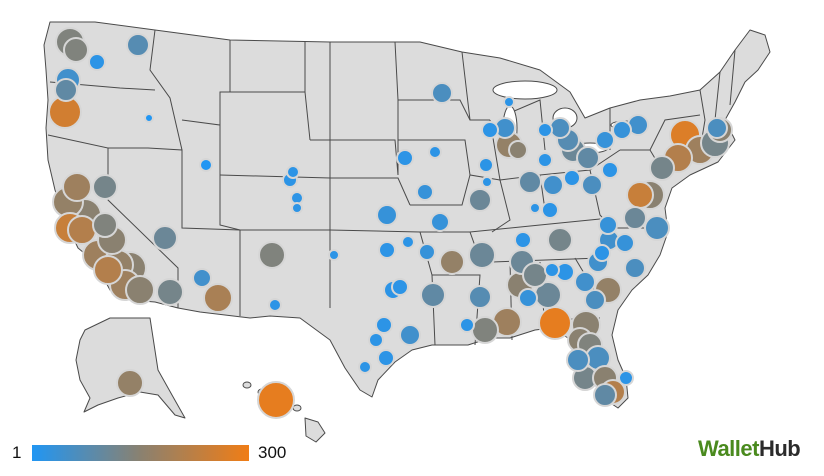  I want to click on alaska-shape, so click(130, 368).